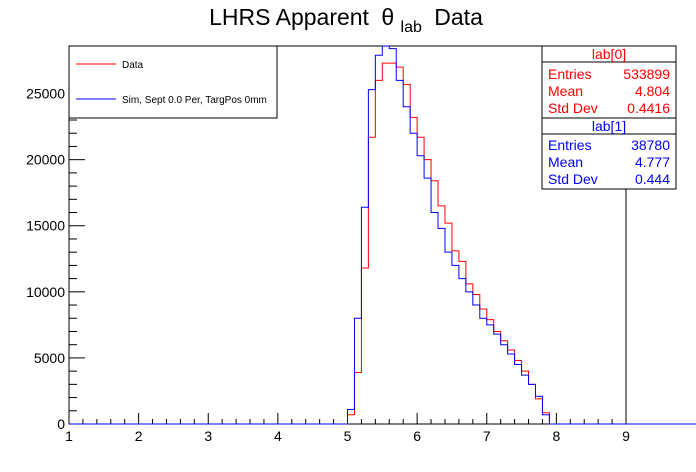 The height and width of the screenshot is (472, 696). I want to click on legend: Data Sim, Sept 0.0 Per, TargPos 0mm, so click(173, 82).